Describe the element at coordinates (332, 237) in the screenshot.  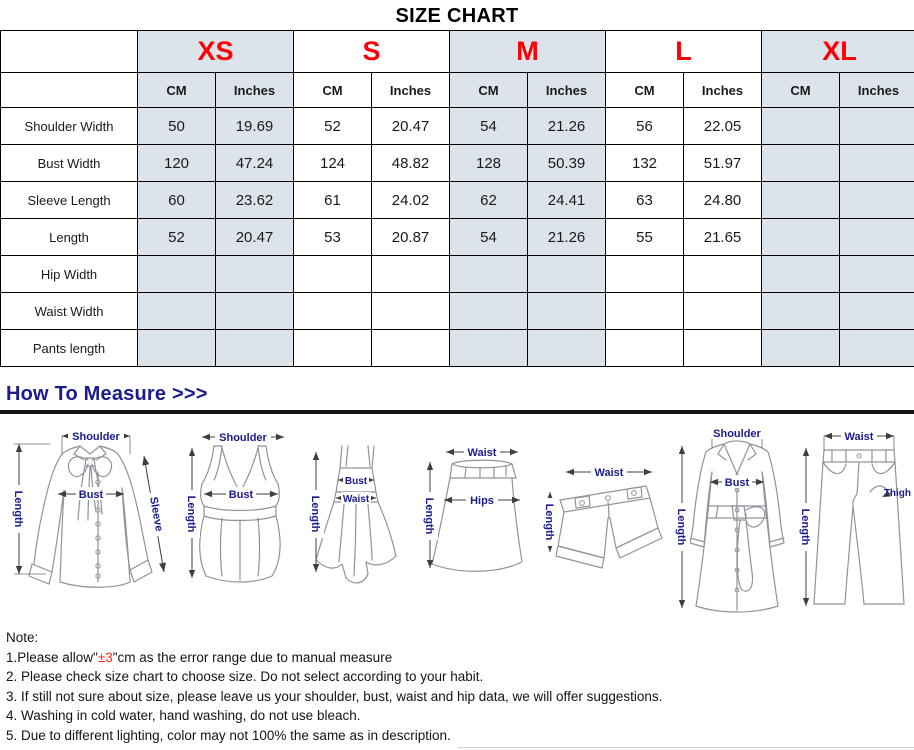
I see `cell: 53` at that location.